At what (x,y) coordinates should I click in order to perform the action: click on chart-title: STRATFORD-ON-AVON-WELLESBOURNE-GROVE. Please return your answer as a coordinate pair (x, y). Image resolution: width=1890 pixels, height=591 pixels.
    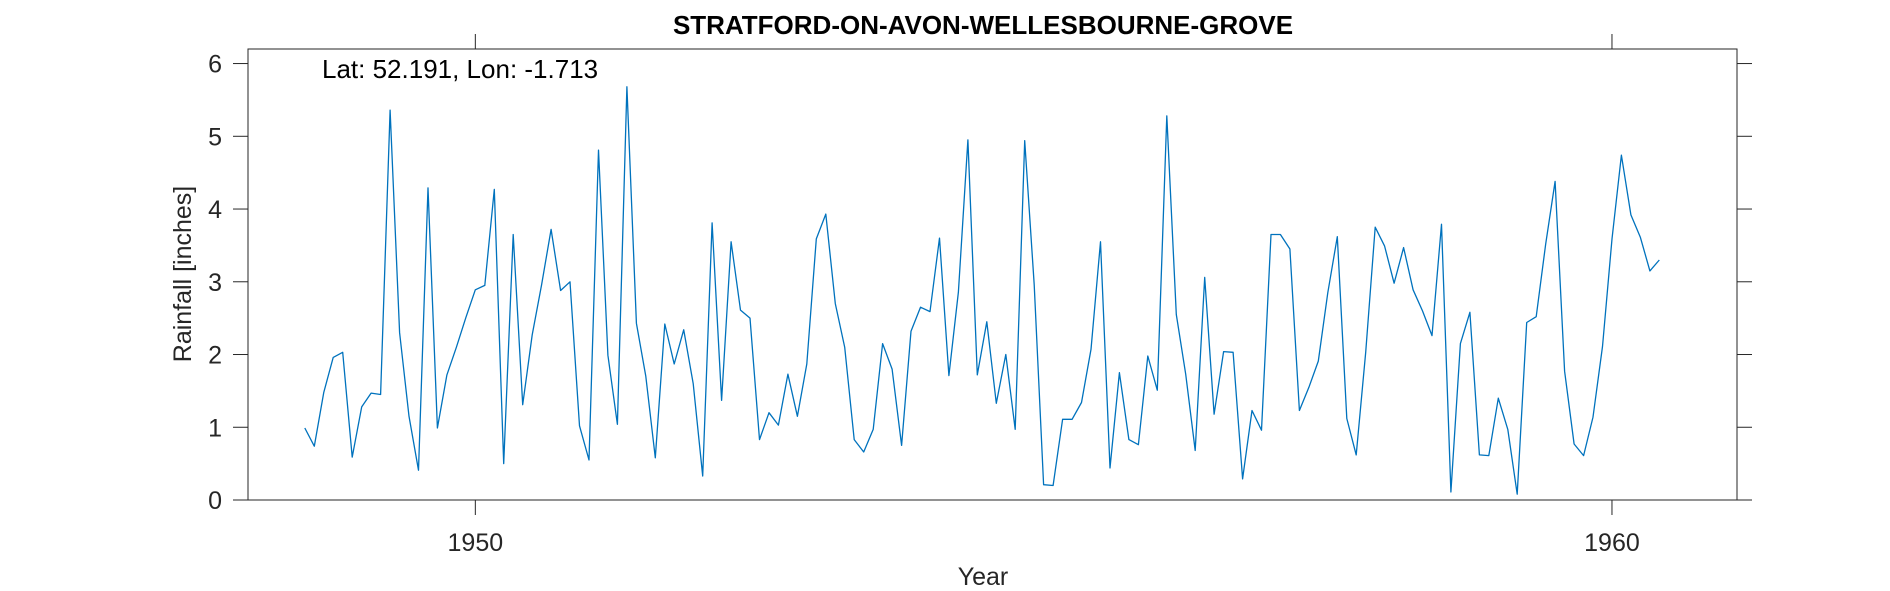
    Looking at the image, I should click on (983, 25).